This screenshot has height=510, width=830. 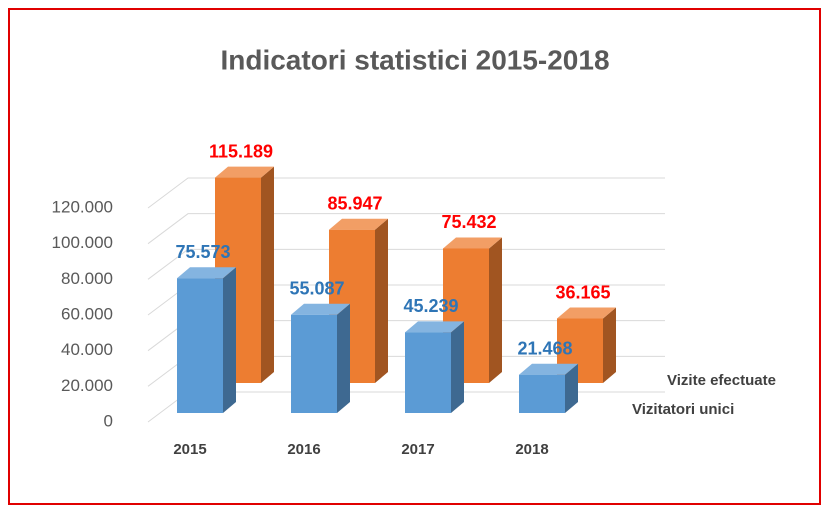 I want to click on y-tick-label: 40.000, so click(x=87, y=349).